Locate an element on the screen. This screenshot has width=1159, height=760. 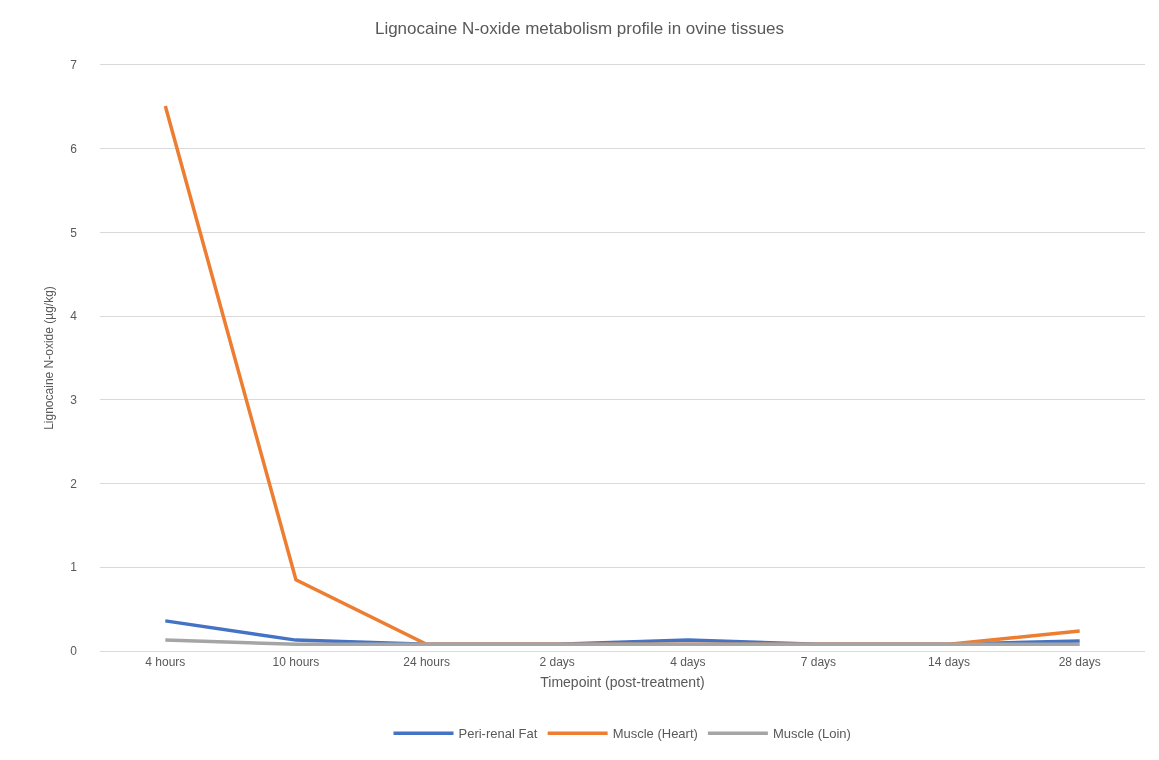
legend-label: Muscle (Loin) is located at coordinates (811, 734).